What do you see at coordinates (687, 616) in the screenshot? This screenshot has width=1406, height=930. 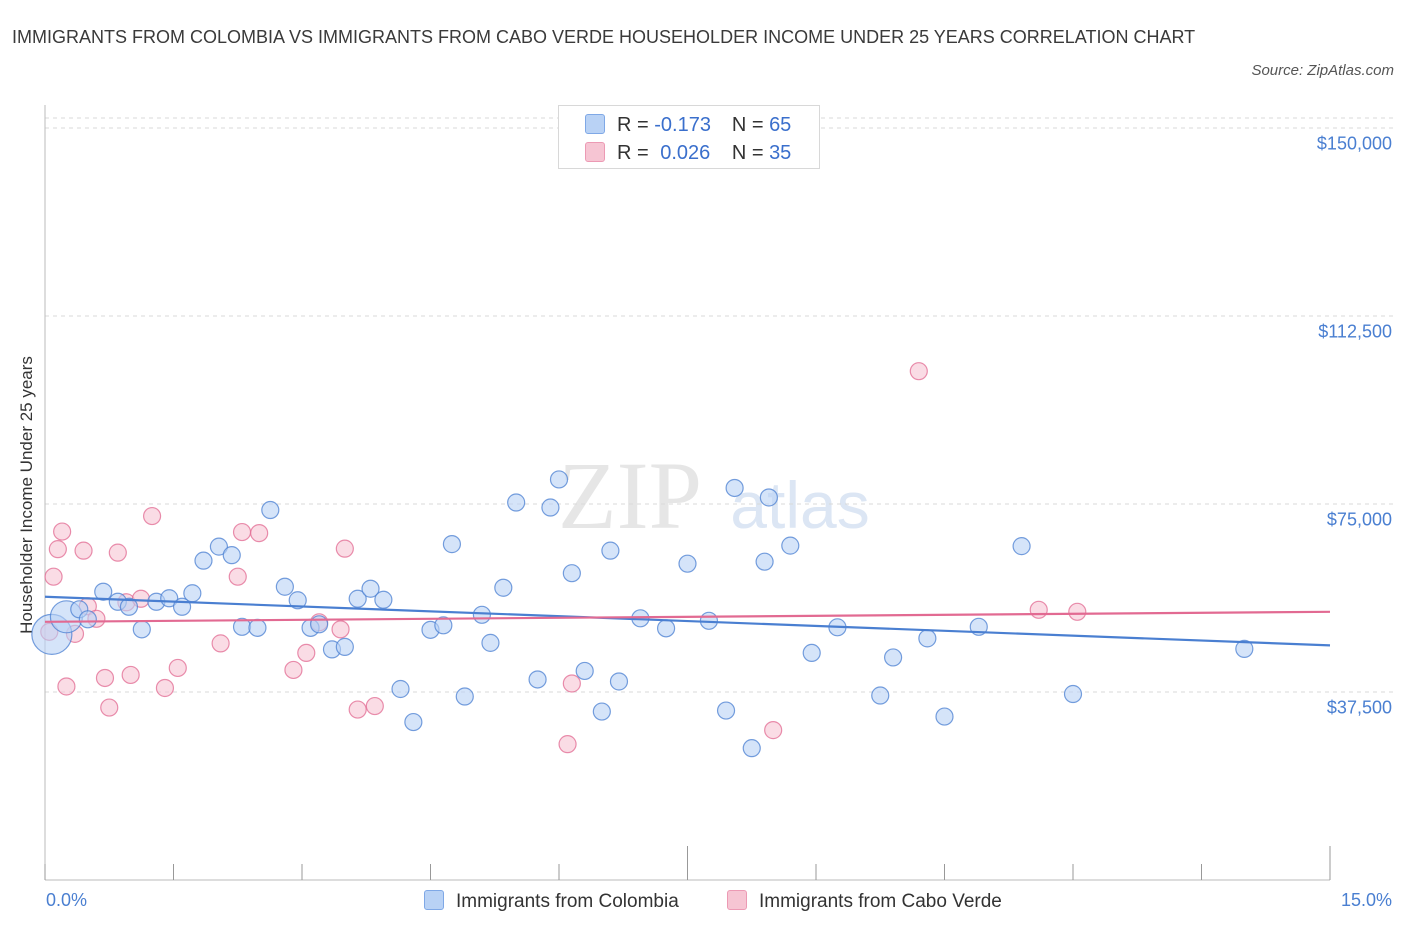 I see `trendline-caboverde` at bounding box center [687, 616].